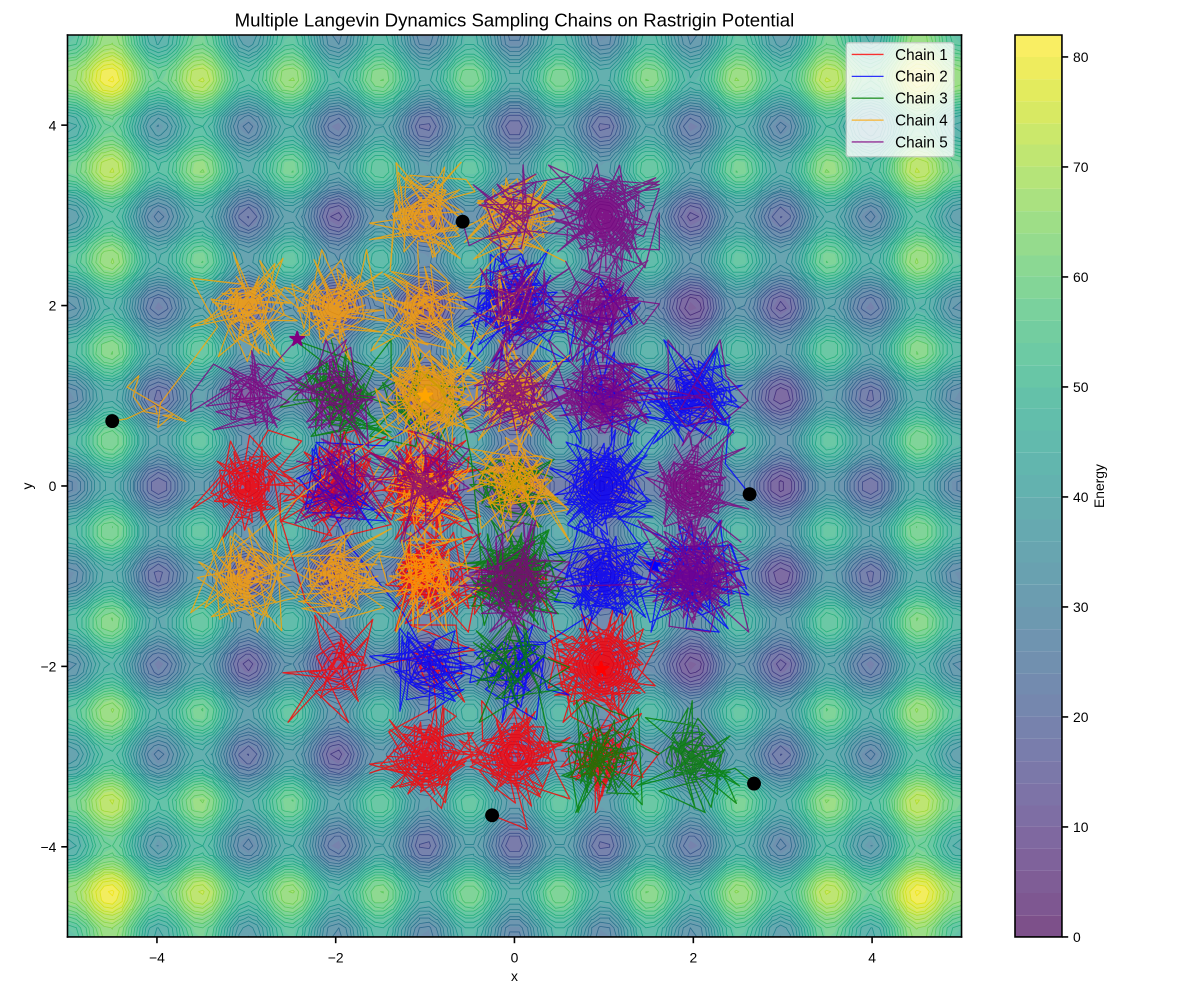 This screenshot has height=1000, width=1200. I want to click on svg-text: 20, so click(1081, 717).